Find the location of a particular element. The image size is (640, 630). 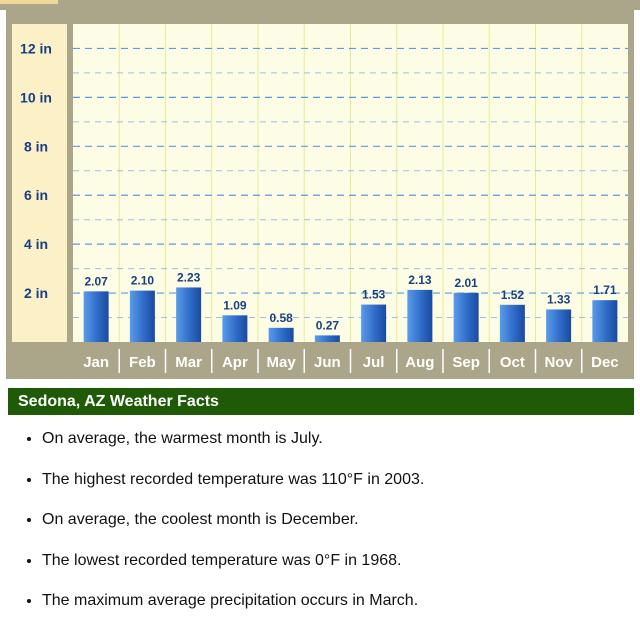

bar-jul is located at coordinates (374, 323).